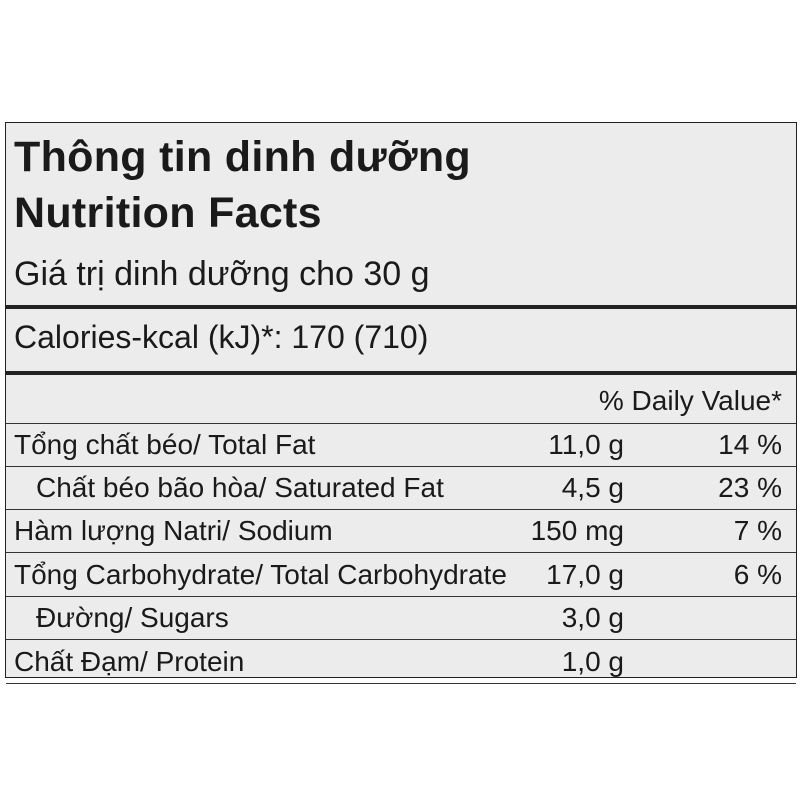 Image resolution: width=800 pixels, height=800 pixels. I want to click on nutrient-name: Hàm lượng Natri/ Sodium, so click(173, 530).